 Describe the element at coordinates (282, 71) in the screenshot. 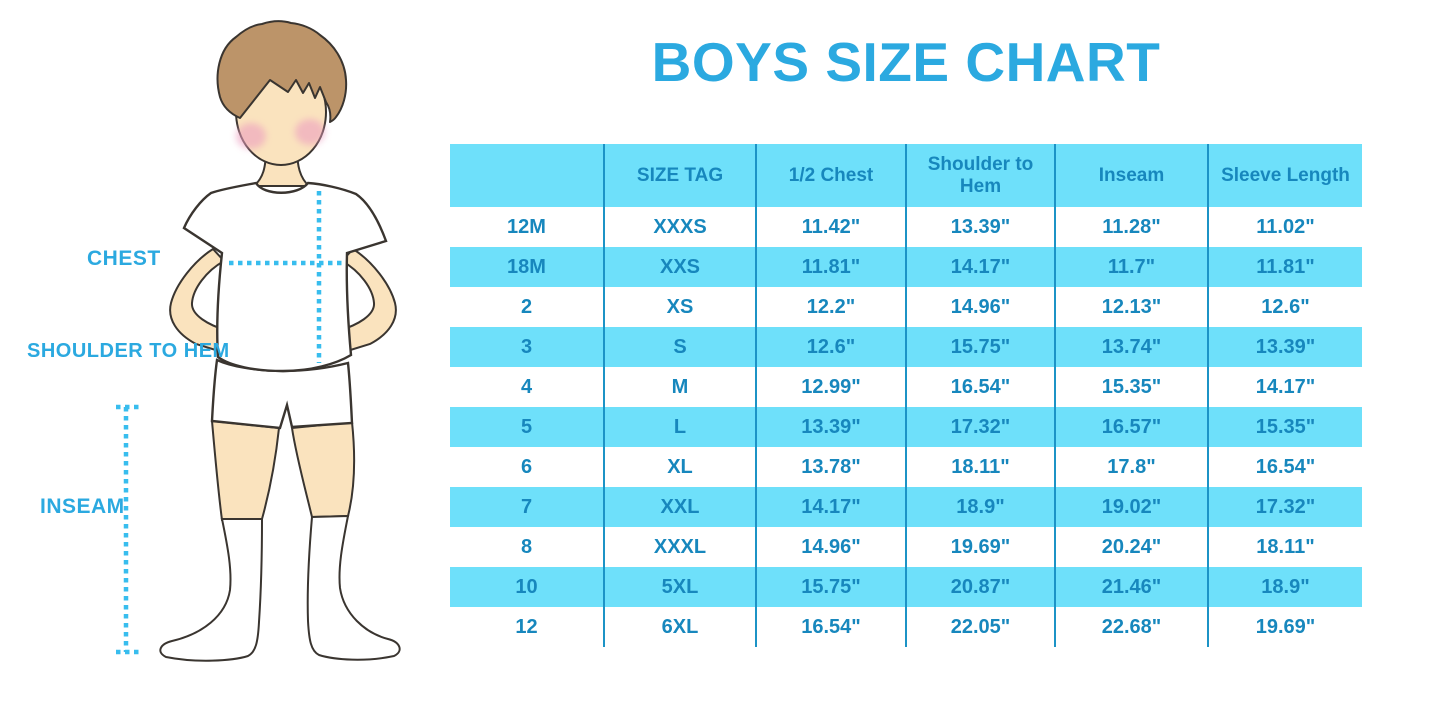

I see `hair` at that location.